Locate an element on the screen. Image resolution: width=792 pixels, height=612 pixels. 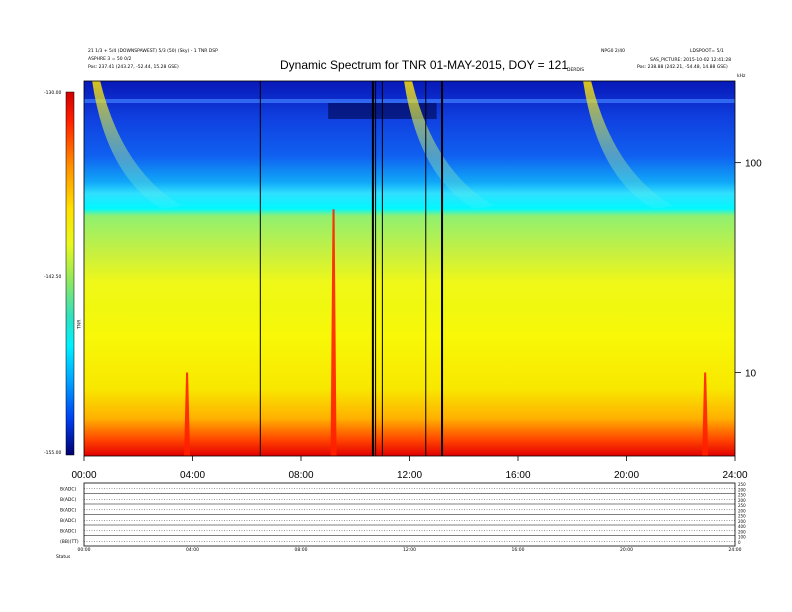
lower-panel-right-tick-8: 400 is located at coordinates (742, 526).